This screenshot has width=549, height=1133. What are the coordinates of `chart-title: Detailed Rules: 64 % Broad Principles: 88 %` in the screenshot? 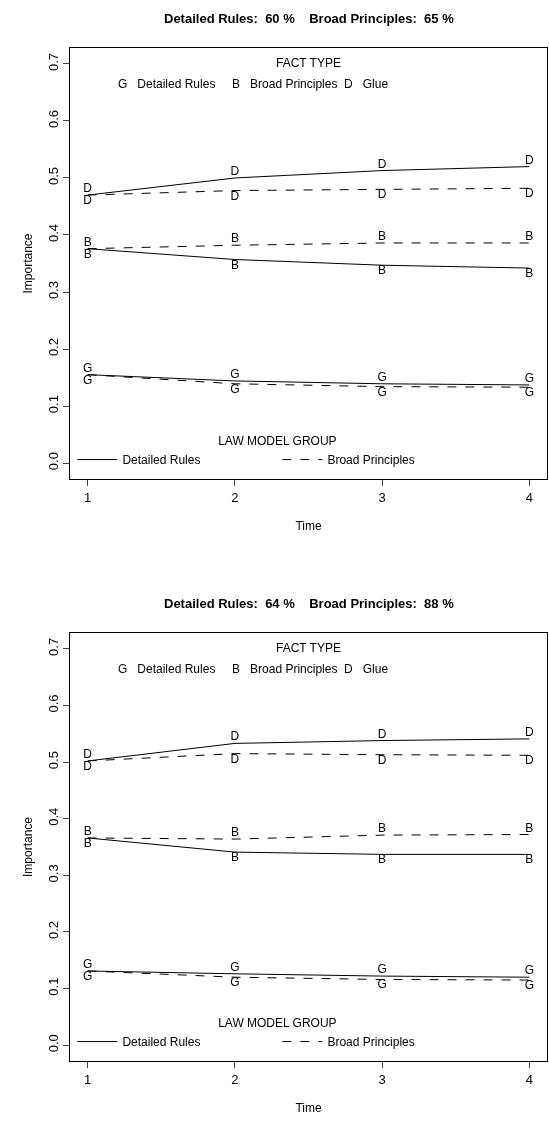 It's located at (309, 603).